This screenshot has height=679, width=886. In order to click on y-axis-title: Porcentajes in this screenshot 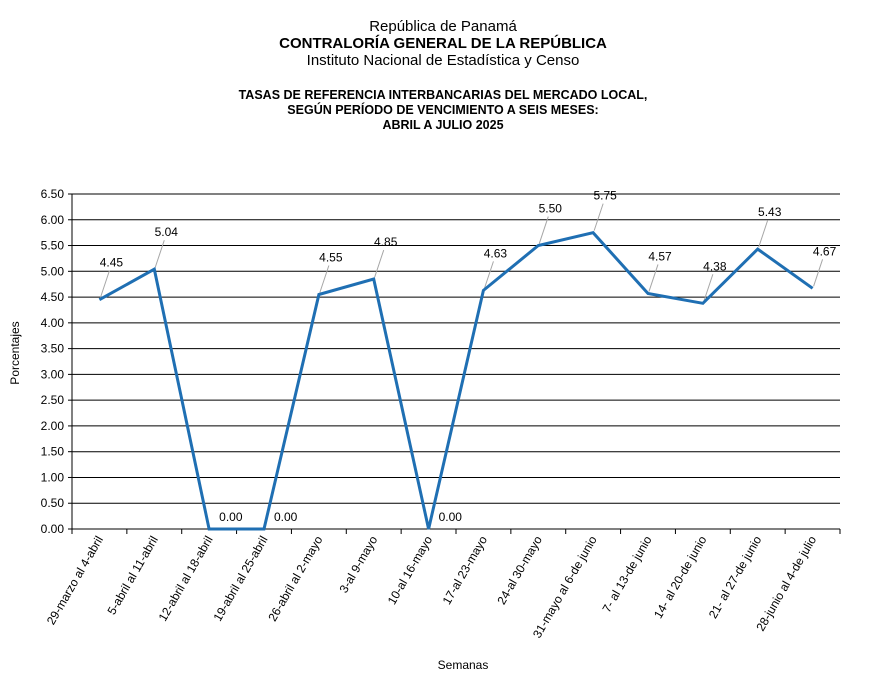, I will do `click(15, 352)`.